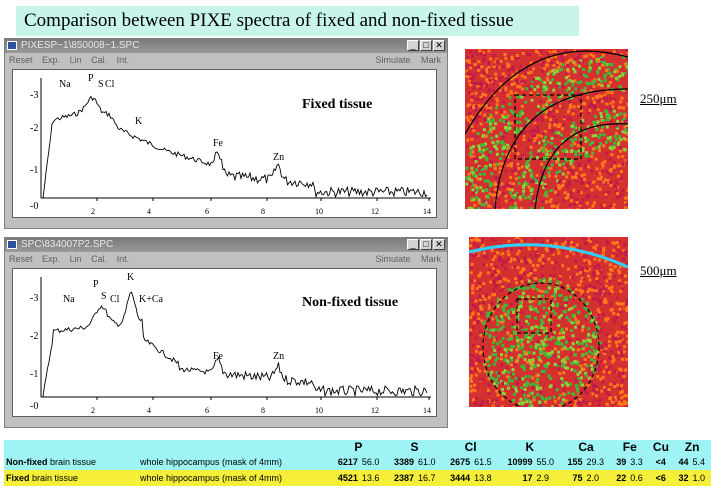 The width and height of the screenshot is (720, 498). What do you see at coordinates (93, 211) in the screenshot?
I see `tick-x-2: 2` at bounding box center [93, 211].